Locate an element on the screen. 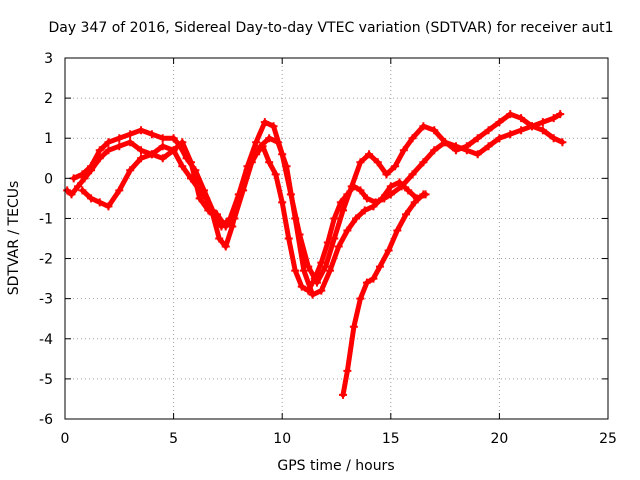 The height and width of the screenshot is (480, 640). y-tick-label: 0 is located at coordinates (48, 179).